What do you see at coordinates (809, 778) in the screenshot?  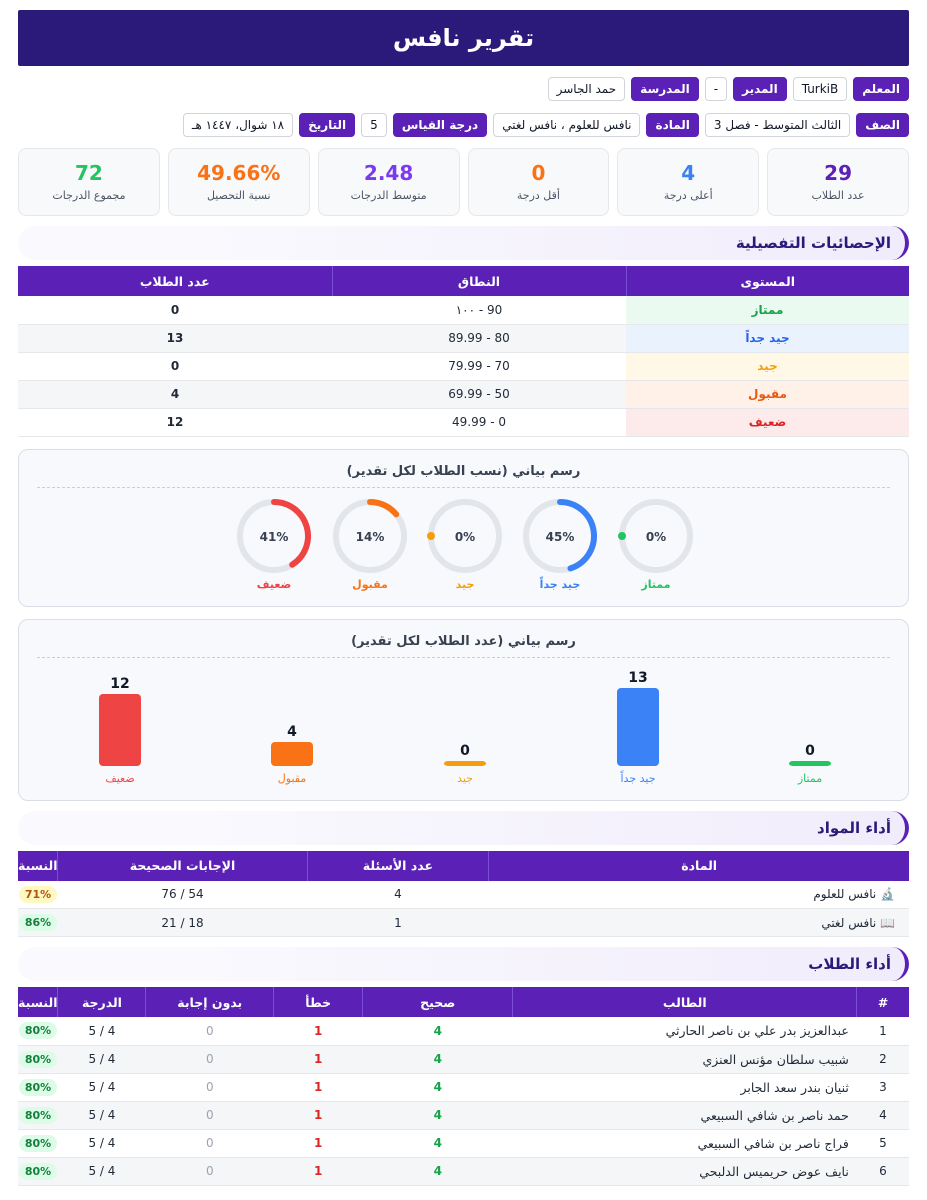 I see `bar-category-label: ممتاز` at bounding box center [809, 778].